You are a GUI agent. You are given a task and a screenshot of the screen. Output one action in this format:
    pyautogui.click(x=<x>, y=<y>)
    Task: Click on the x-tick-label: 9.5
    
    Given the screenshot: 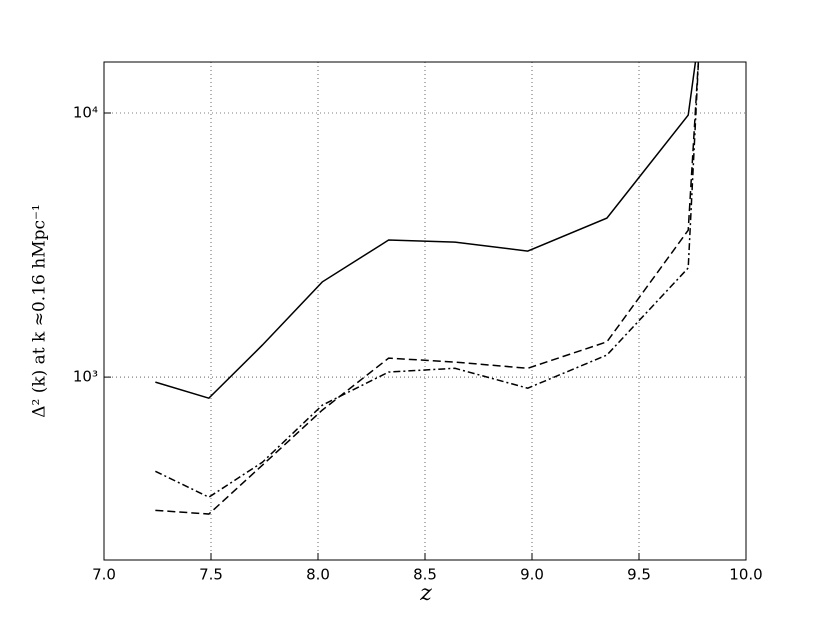 What is the action you would take?
    pyautogui.click(x=639, y=575)
    